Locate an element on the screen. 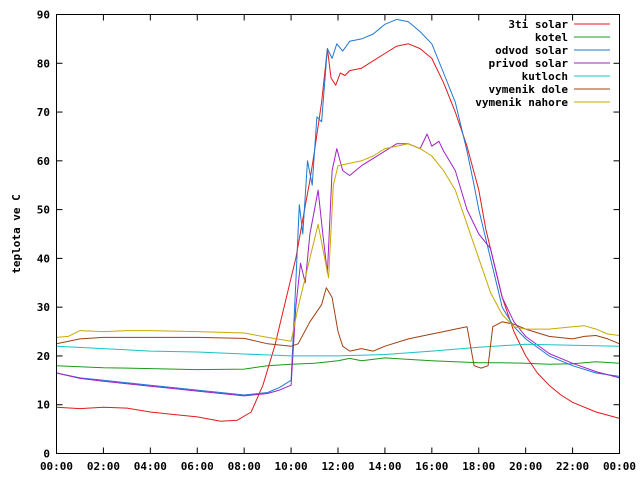 The width and height of the screenshot is (640, 480). y-tick-label: 20 is located at coordinates (43, 356).